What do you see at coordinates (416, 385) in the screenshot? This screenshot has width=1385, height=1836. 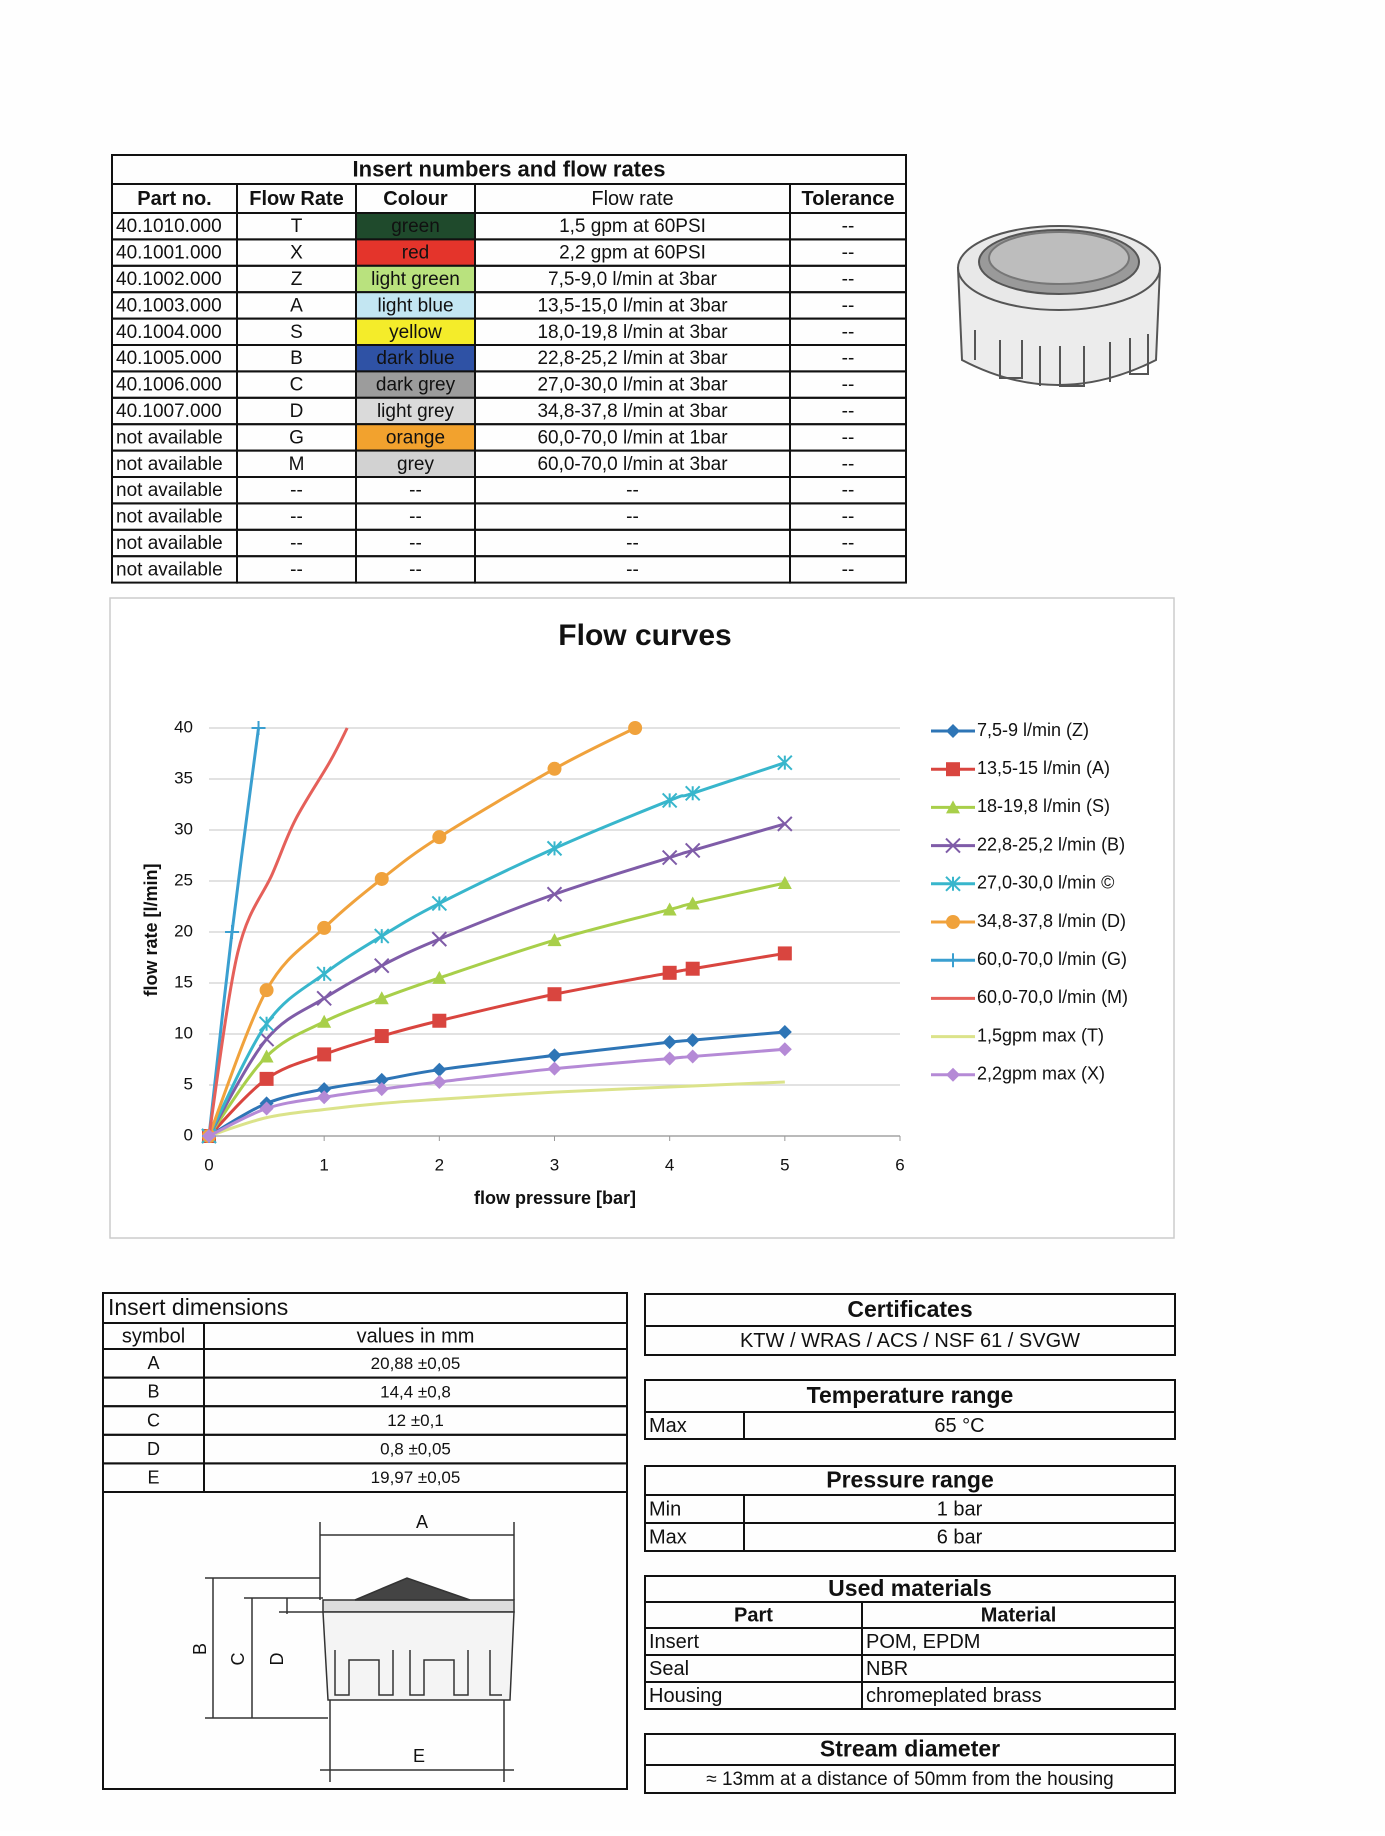 I see `cell-text: dark grey` at bounding box center [416, 385].